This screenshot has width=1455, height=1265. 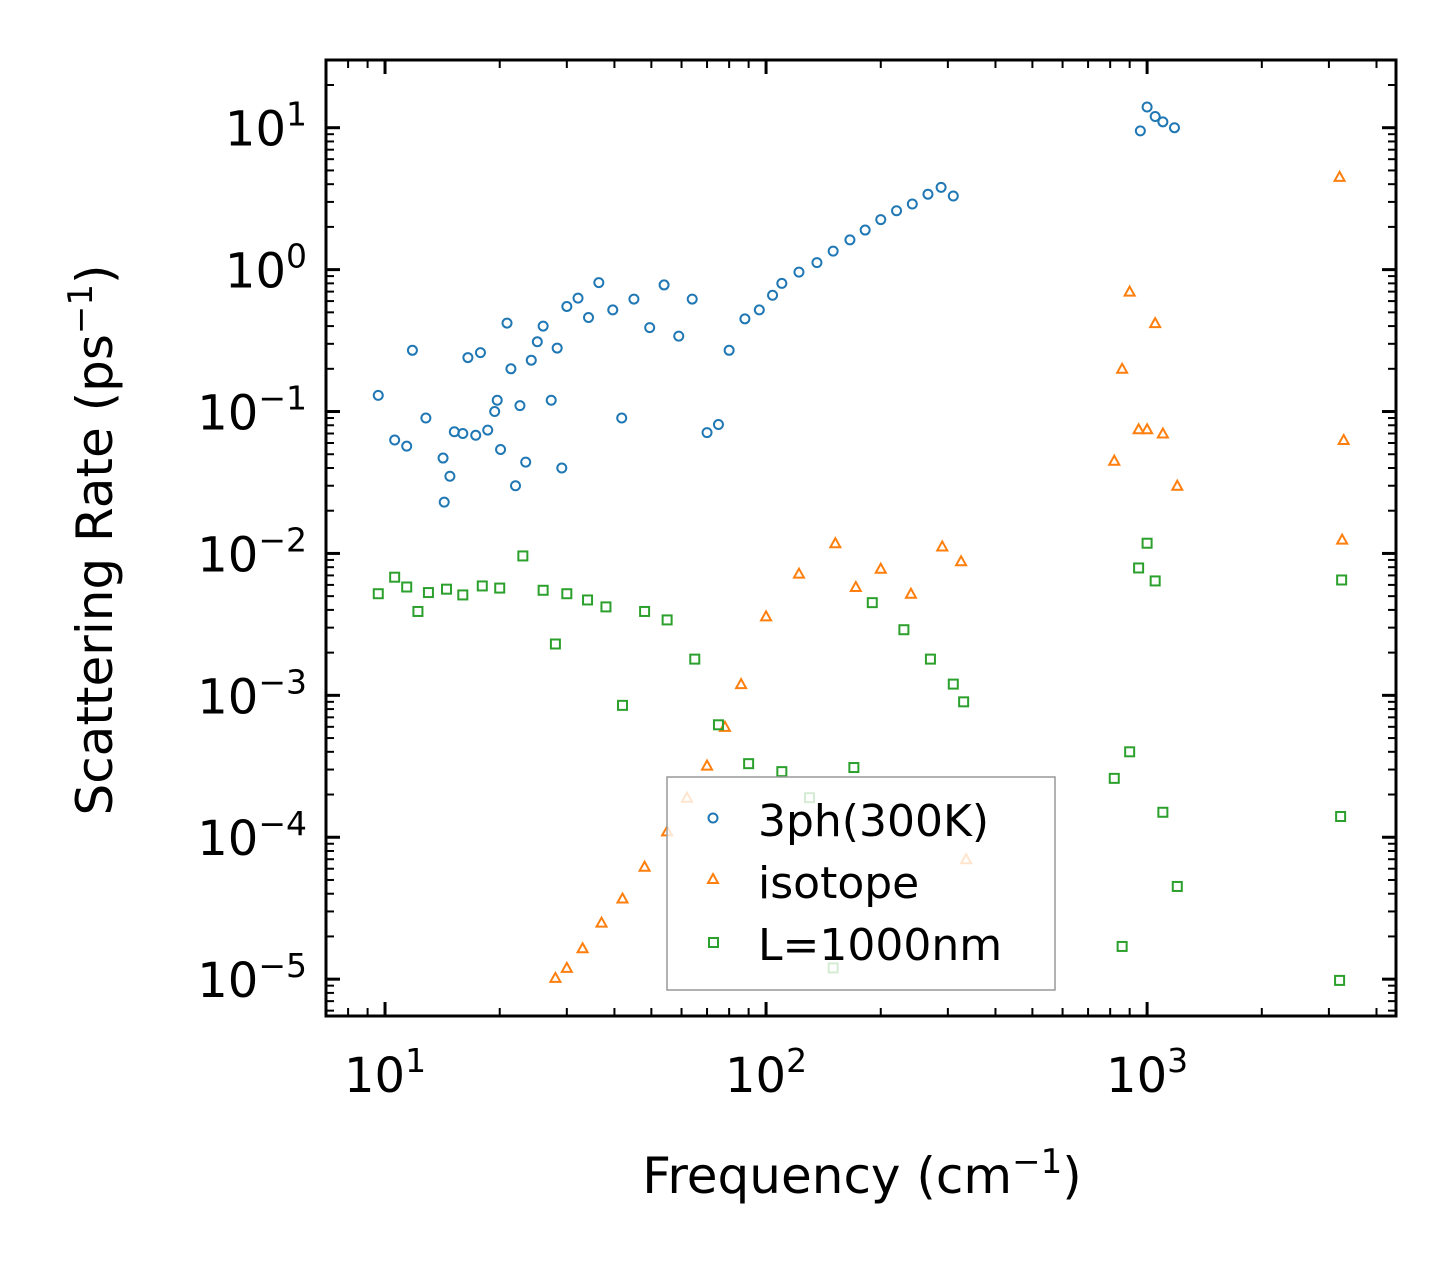 I want to click on x-tick-label: 10², so click(x=766, y=1072).